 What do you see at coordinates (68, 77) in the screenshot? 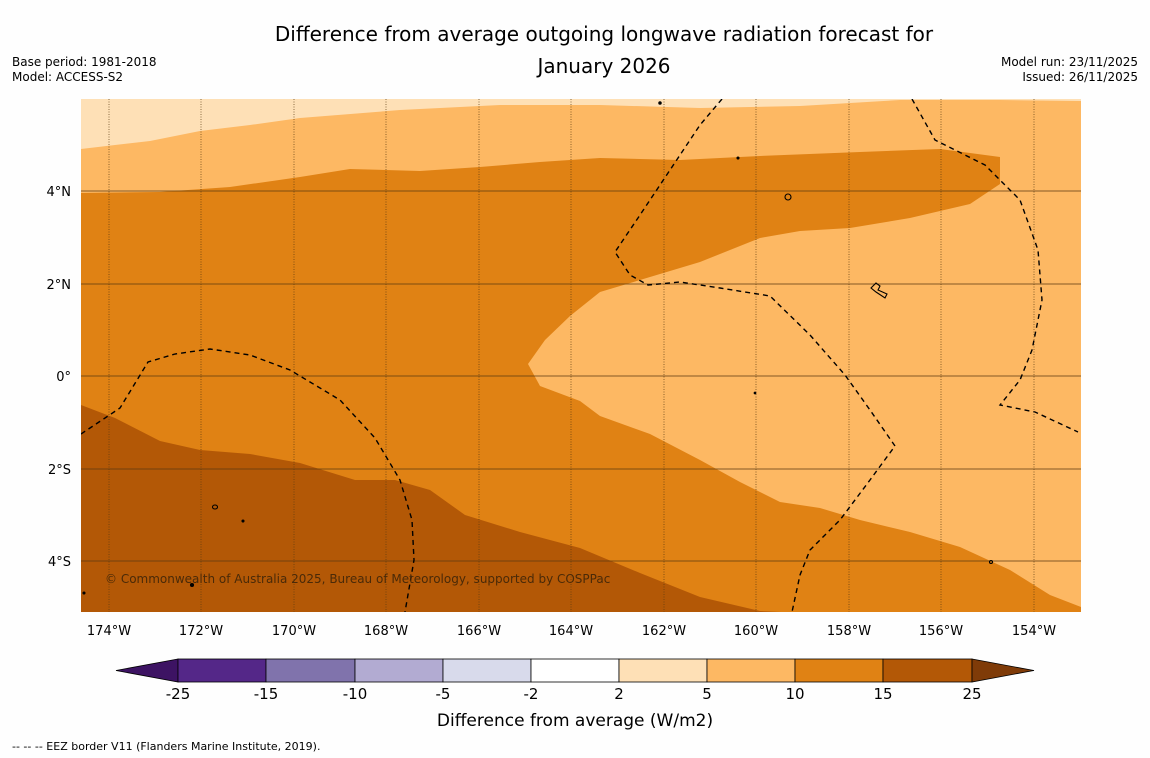
I see `model-name: Model: ACCESS-S2` at bounding box center [68, 77].